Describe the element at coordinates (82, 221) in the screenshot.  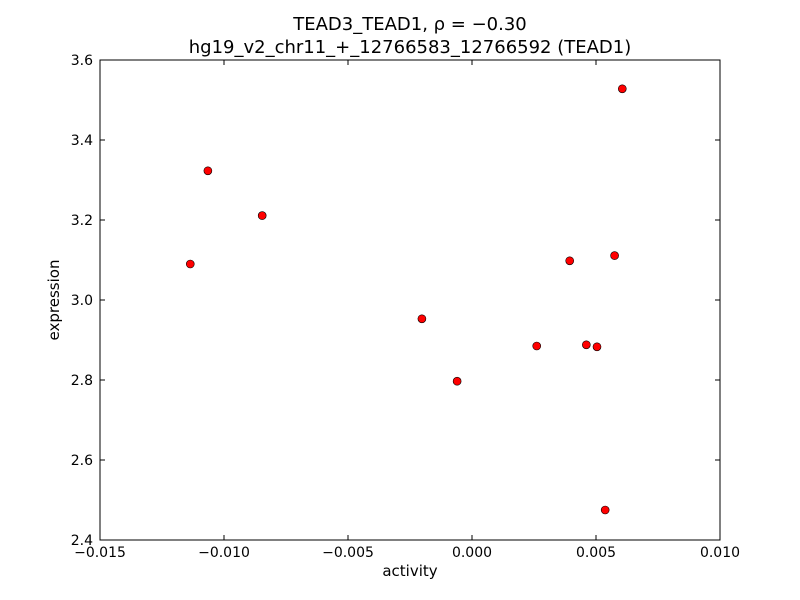
I see `y-tick-label: 3.2` at that location.